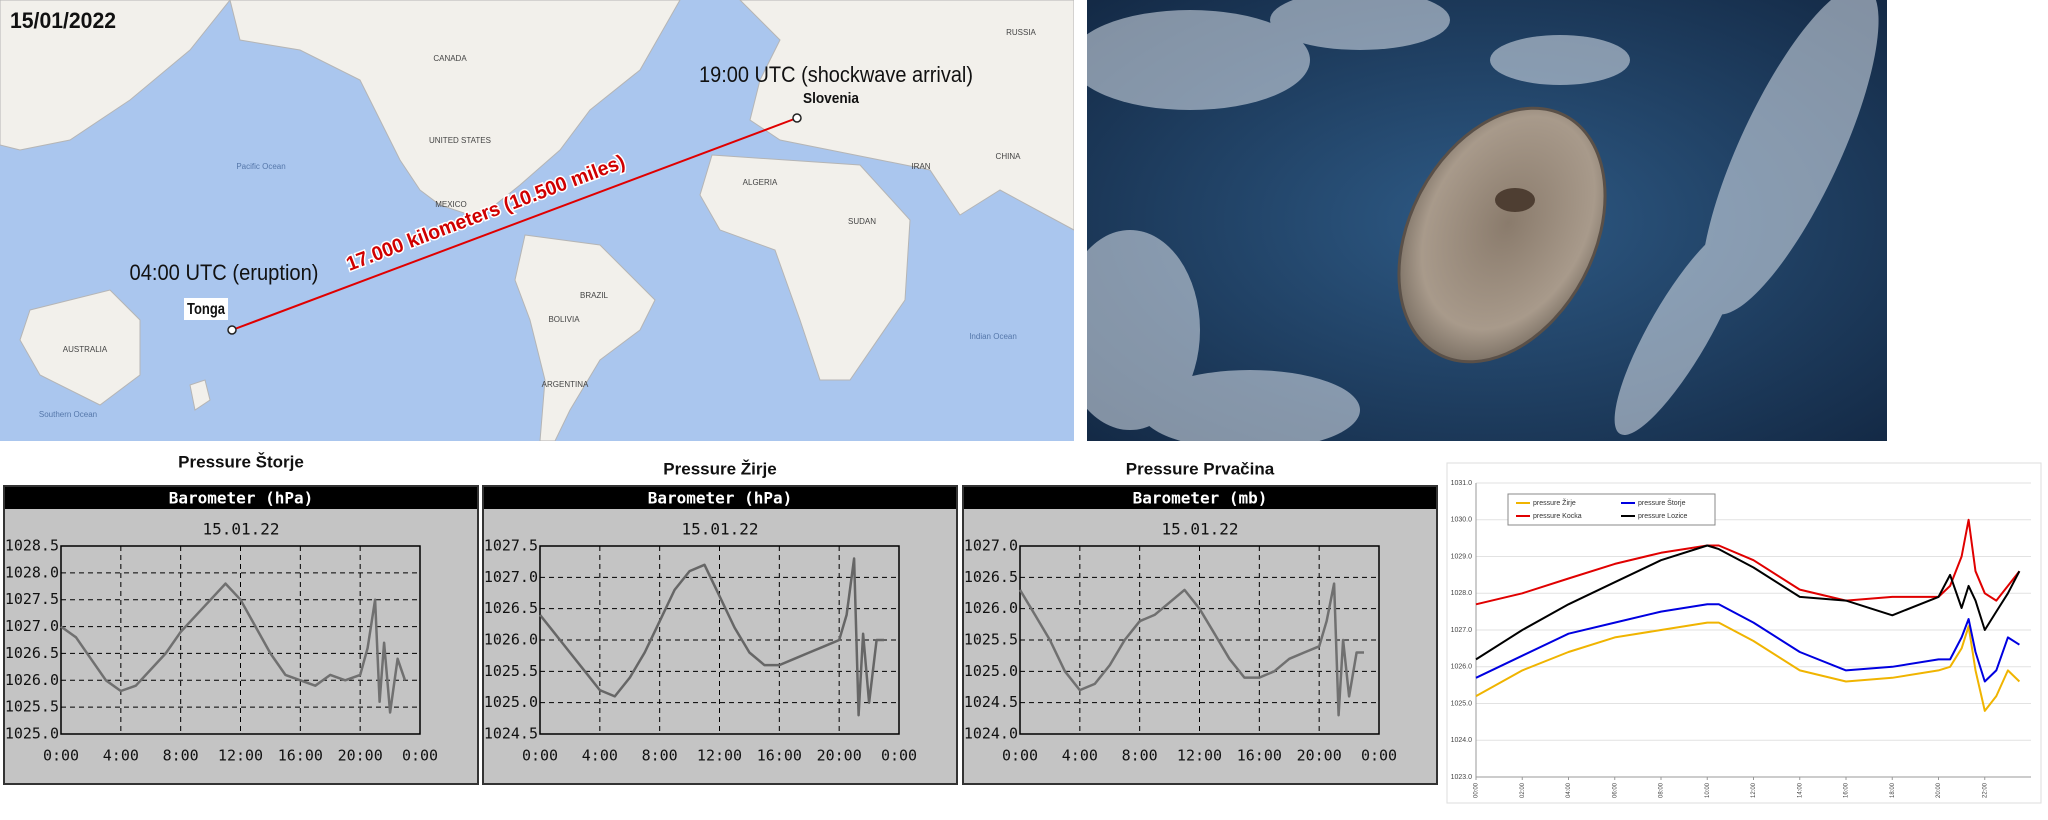 This screenshot has height=820, width=2048. Describe the element at coordinates (1523, 790) in the screenshot. I see `x-tick-label: 02:00` at that location.